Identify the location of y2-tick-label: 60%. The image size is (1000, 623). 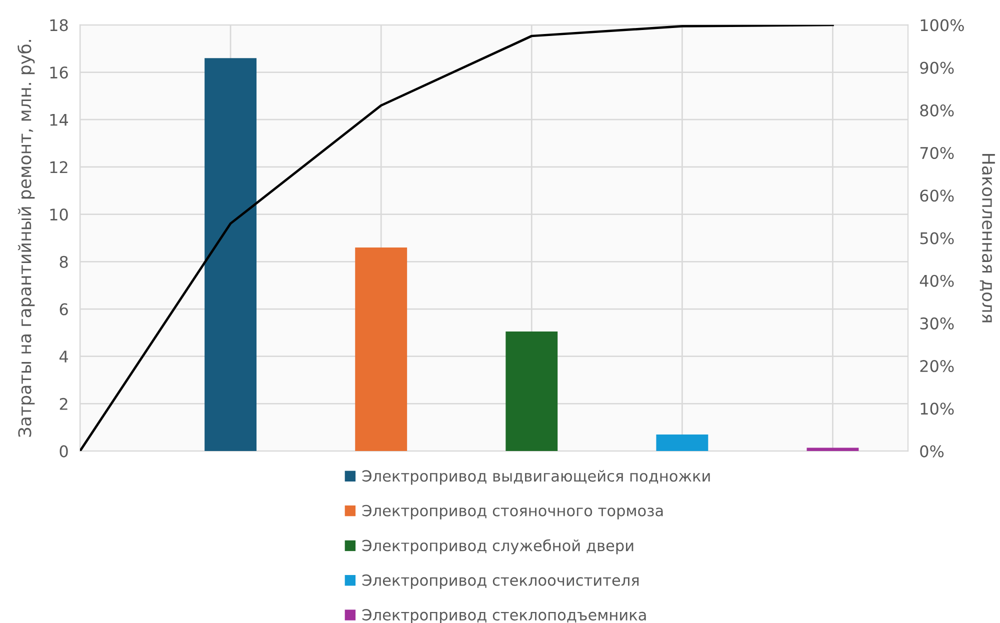
(937, 196).